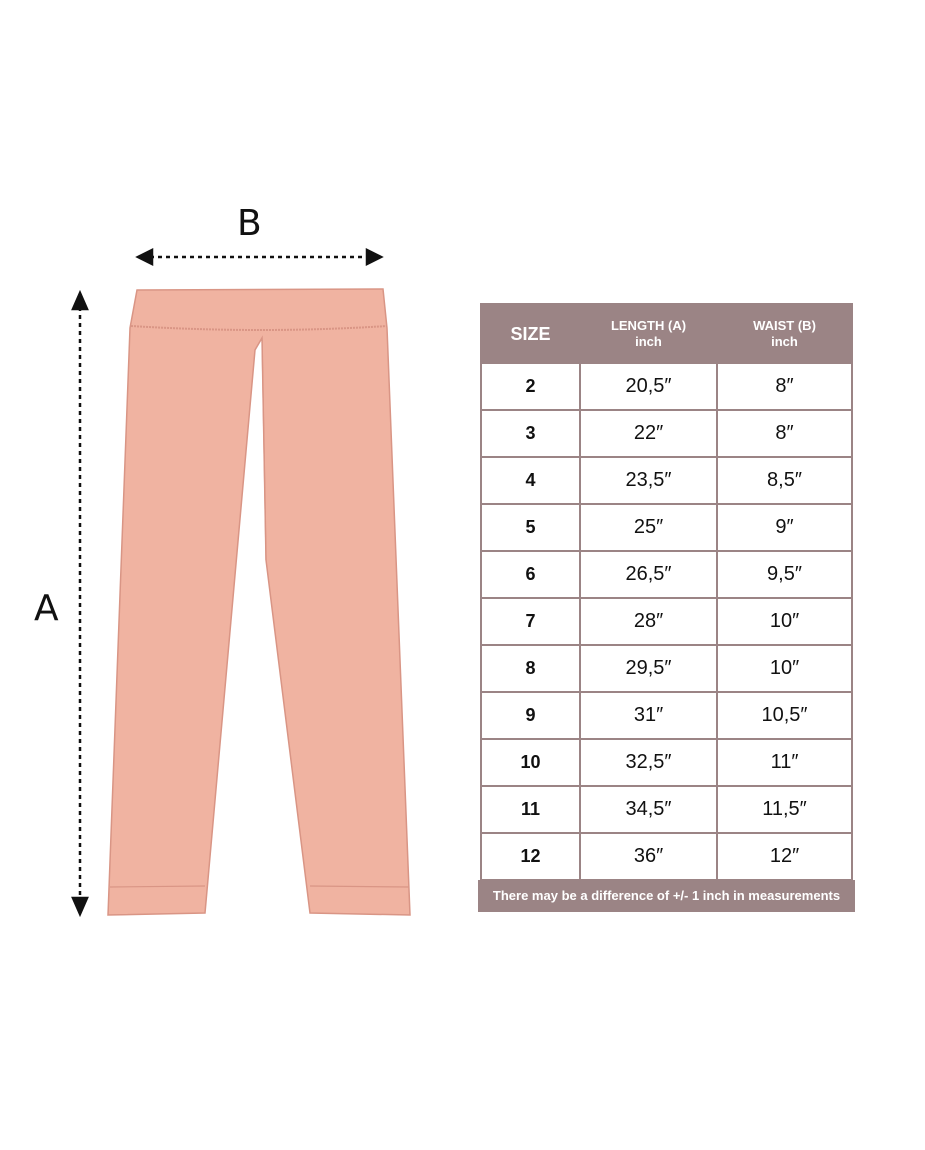  I want to click on size-cell: 11, so click(530, 809).